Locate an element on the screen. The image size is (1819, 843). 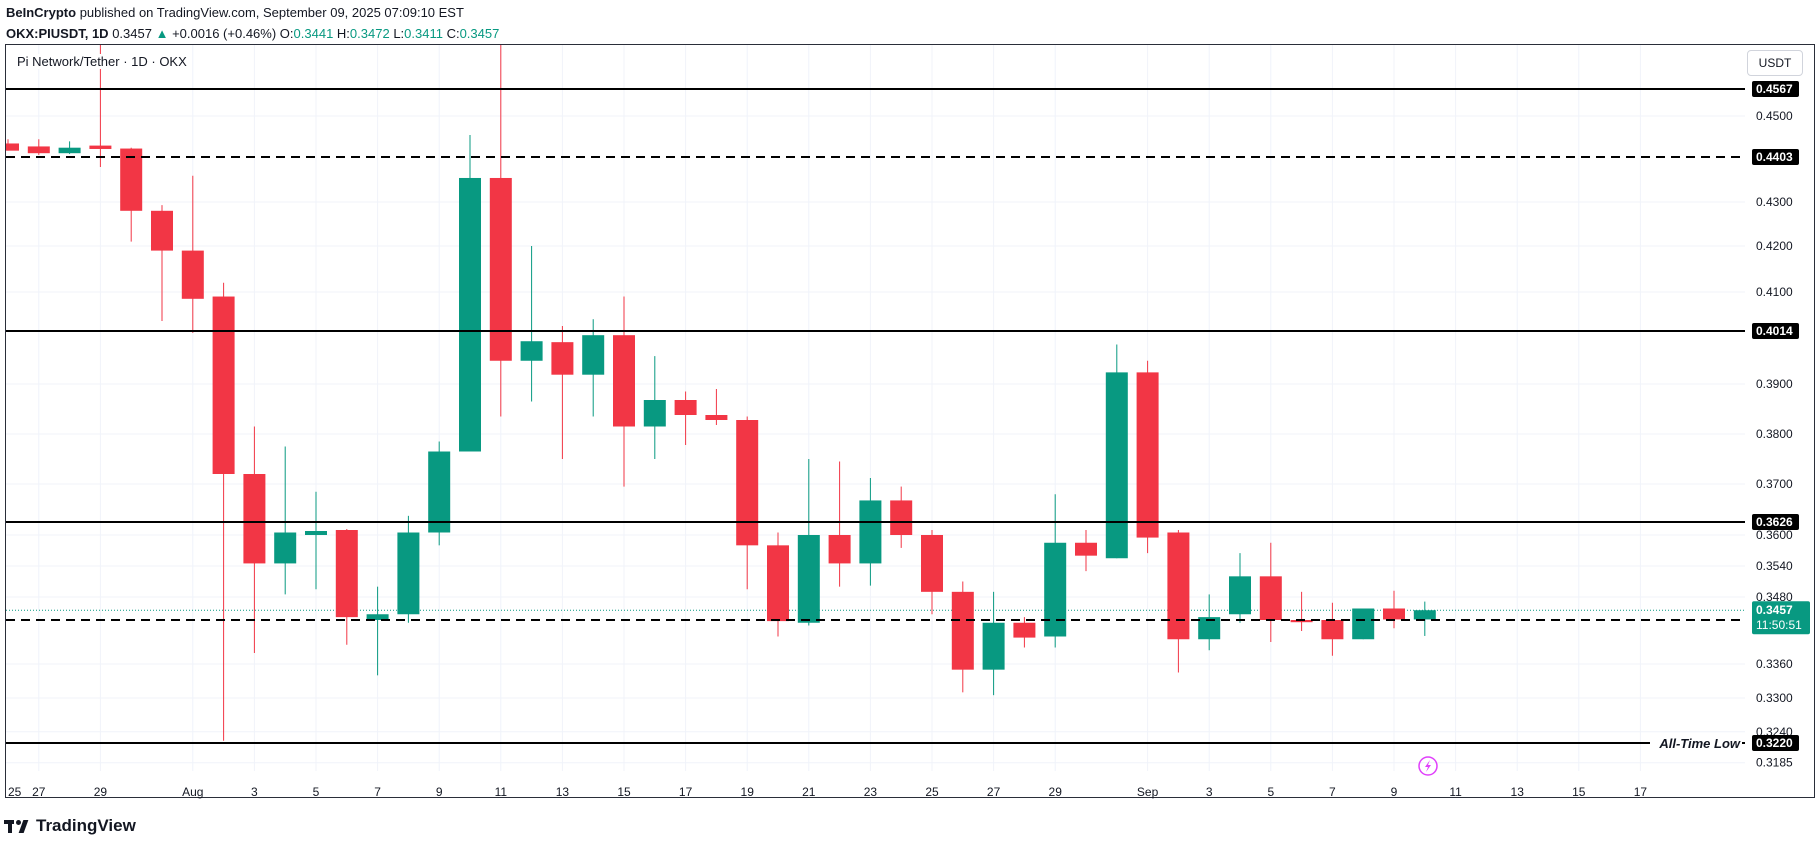
y-tick-label: 0.4200 is located at coordinates (1774, 246).